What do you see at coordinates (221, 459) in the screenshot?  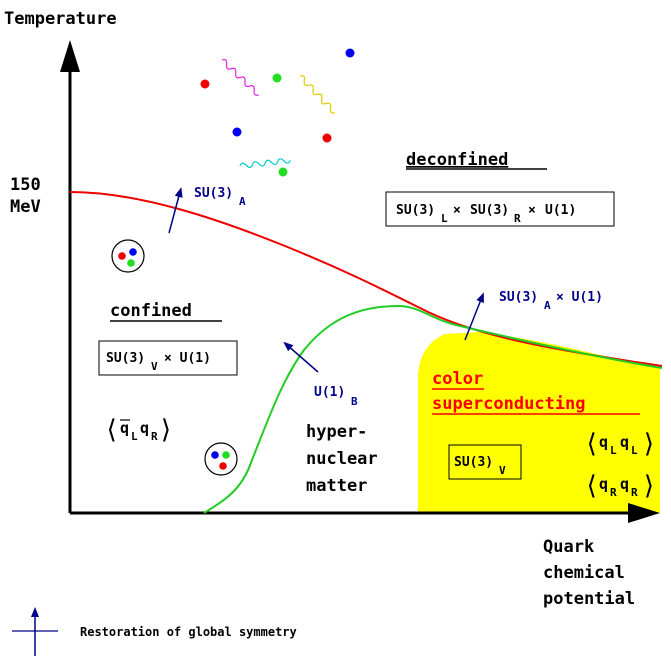 I see `baryon-lower` at bounding box center [221, 459].